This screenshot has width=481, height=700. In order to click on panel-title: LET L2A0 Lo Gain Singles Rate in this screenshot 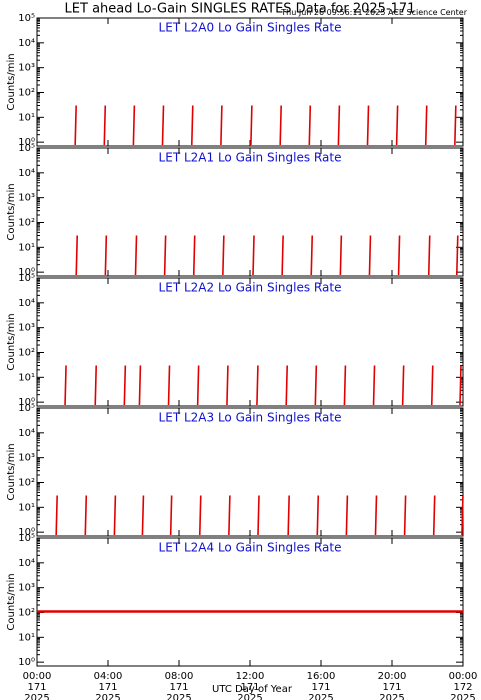, I will do `click(250, 28)`.